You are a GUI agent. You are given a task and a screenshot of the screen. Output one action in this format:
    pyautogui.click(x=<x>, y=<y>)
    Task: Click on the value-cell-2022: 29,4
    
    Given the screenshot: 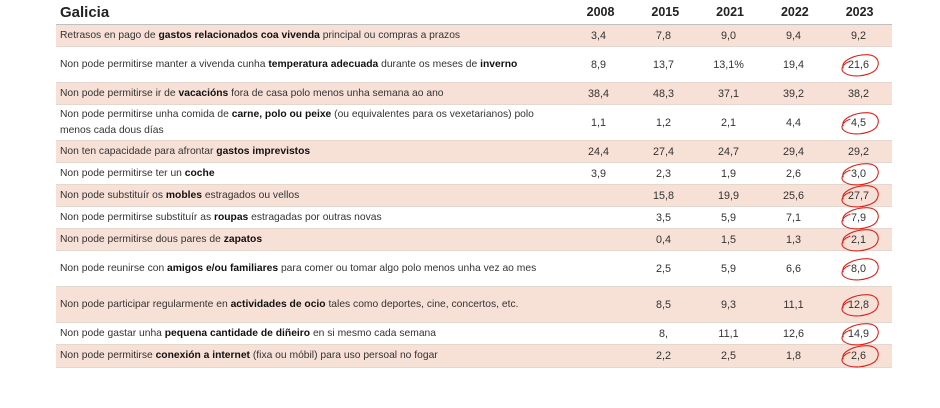 What is the action you would take?
    pyautogui.click(x=793, y=152)
    